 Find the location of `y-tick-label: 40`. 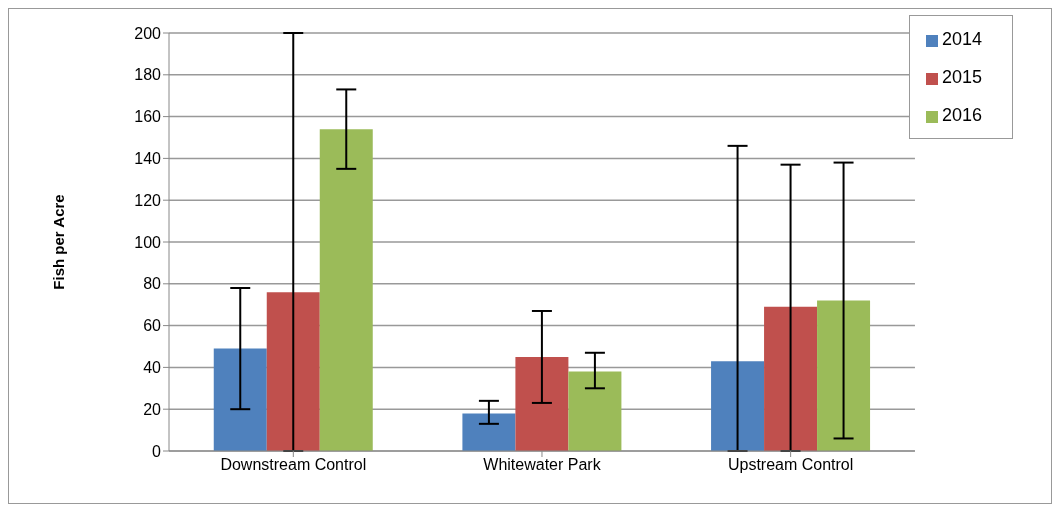

y-tick-label: 40 is located at coordinates (152, 368).